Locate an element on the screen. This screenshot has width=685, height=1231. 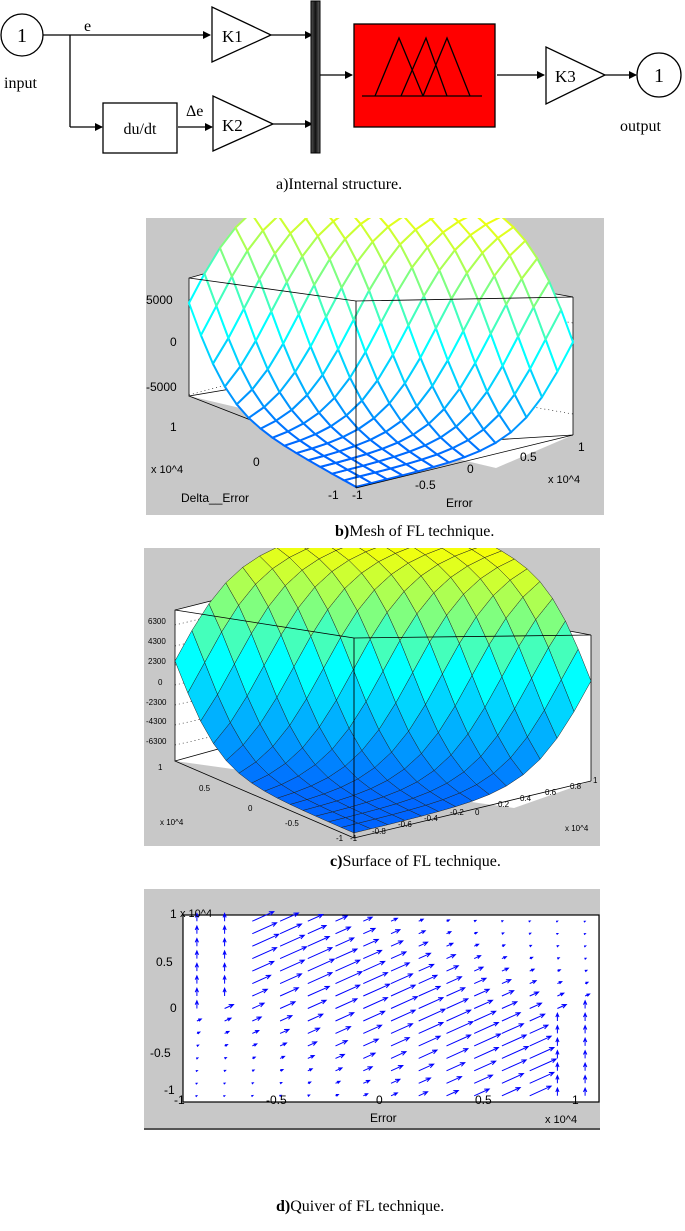
surface-chart is located at coordinates (383, 693).